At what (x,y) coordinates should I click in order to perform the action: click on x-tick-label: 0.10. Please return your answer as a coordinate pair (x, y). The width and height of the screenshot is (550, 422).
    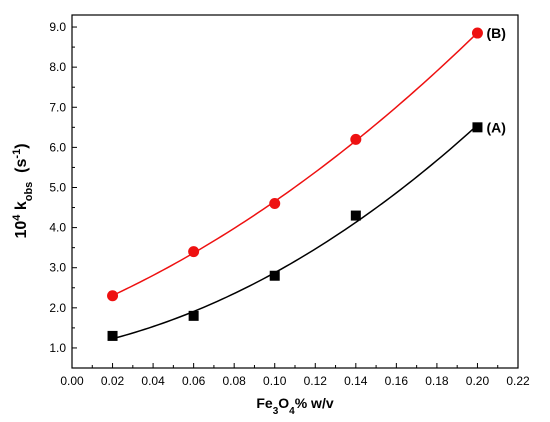
    Looking at the image, I should click on (275, 381).